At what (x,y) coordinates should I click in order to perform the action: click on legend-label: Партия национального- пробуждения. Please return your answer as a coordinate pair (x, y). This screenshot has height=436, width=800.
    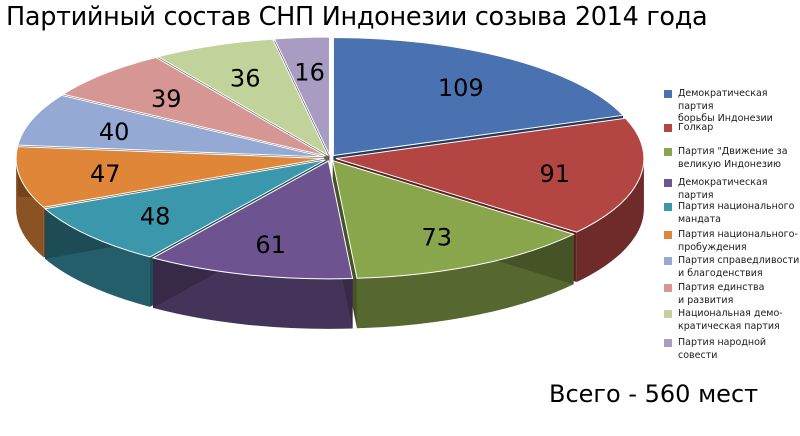
    Looking at the image, I should click on (738, 241).